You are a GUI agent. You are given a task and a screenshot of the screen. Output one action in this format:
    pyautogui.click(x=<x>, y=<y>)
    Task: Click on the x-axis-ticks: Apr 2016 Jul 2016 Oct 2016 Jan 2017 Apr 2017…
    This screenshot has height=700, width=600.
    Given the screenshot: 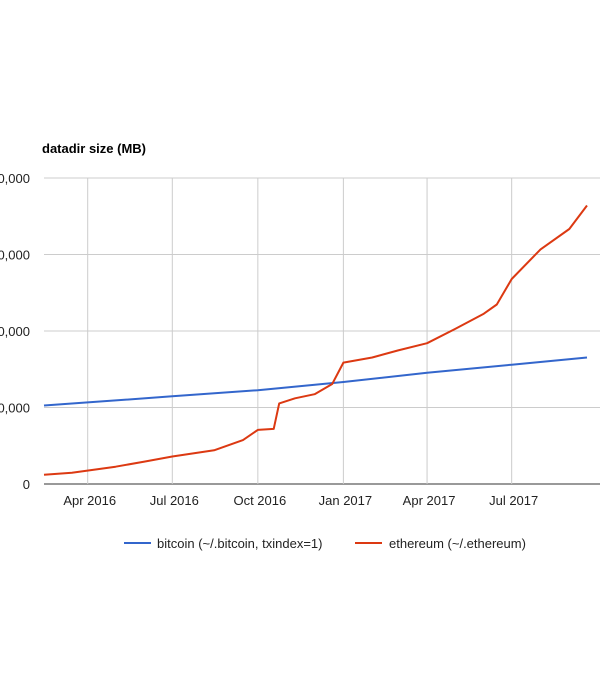 What is the action you would take?
    pyautogui.click(x=300, y=500)
    